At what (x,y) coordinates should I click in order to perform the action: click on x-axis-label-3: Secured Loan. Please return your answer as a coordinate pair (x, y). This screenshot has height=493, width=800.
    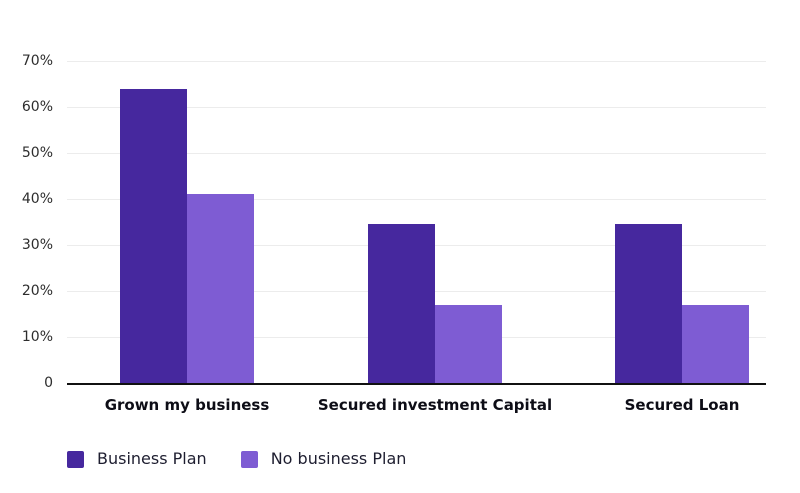
    Looking at the image, I should click on (682, 405).